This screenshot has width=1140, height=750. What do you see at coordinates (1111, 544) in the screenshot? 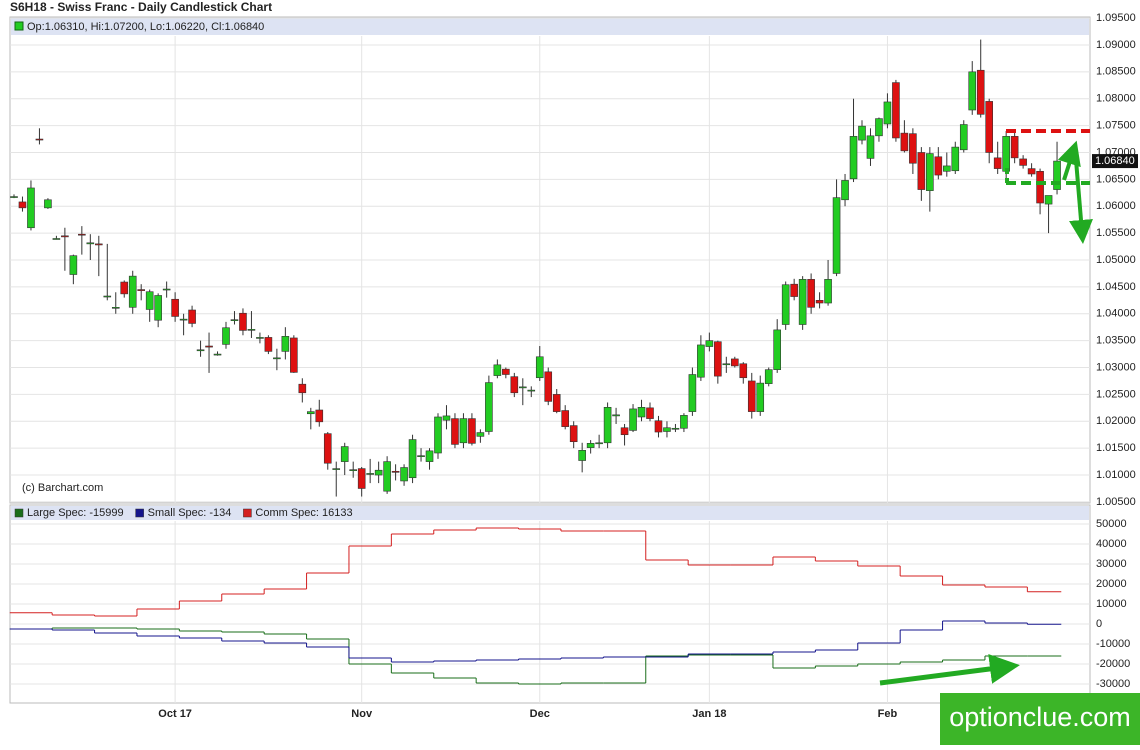
I see `y-tick-label: 40000` at bounding box center [1111, 544].